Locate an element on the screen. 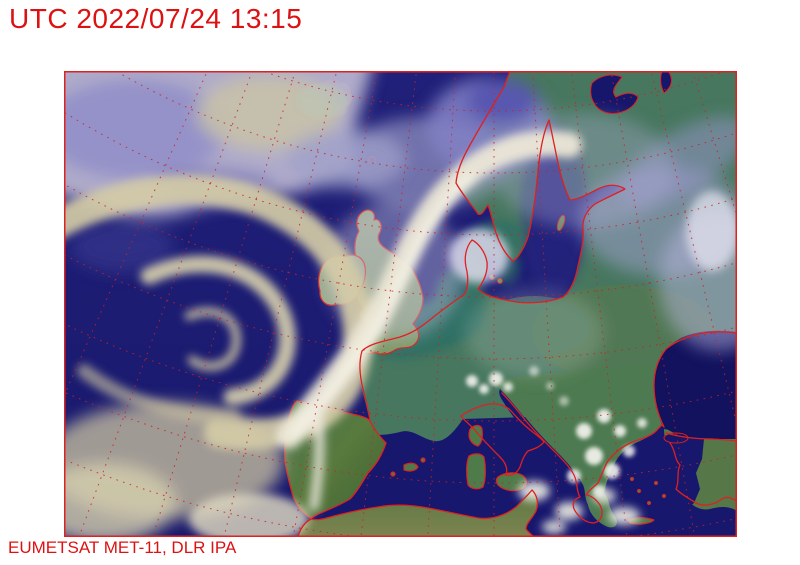 The width and height of the screenshot is (800, 565). mallorca is located at coordinates (411, 467).